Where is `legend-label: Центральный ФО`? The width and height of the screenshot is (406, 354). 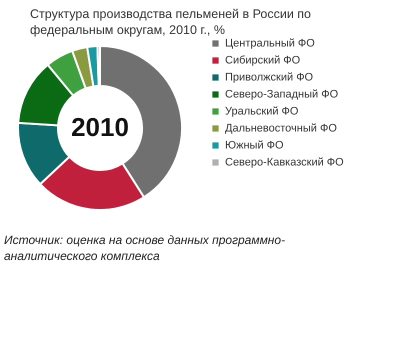
legend-label: Центральный ФО is located at coordinates (270, 44).